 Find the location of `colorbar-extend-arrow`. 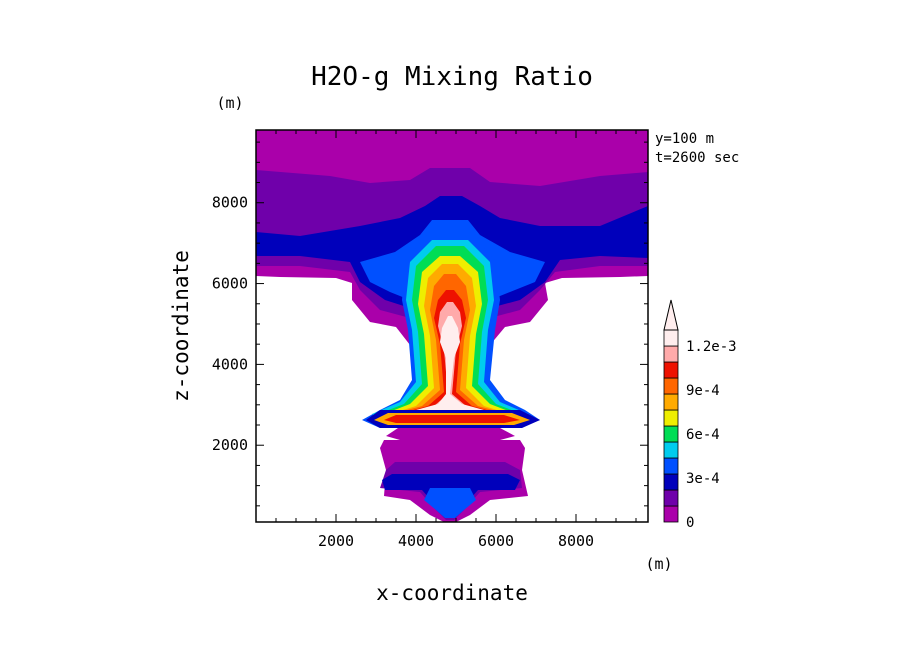

colorbar-extend-arrow is located at coordinates (671, 315).